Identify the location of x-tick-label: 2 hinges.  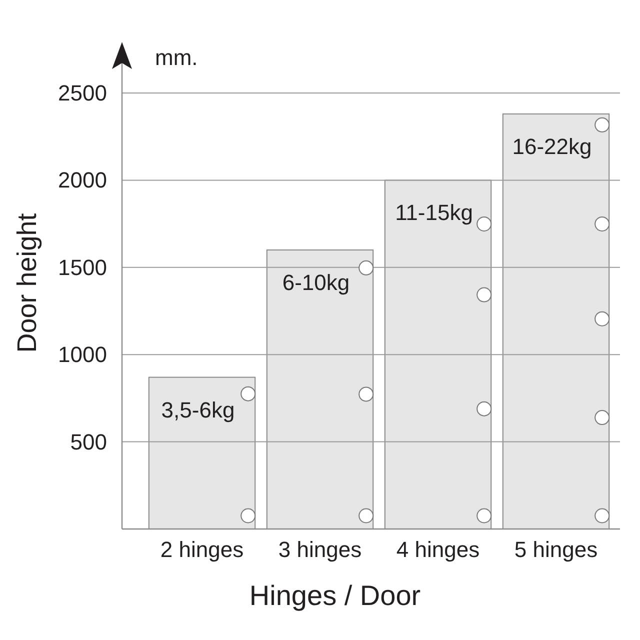
(202, 549).